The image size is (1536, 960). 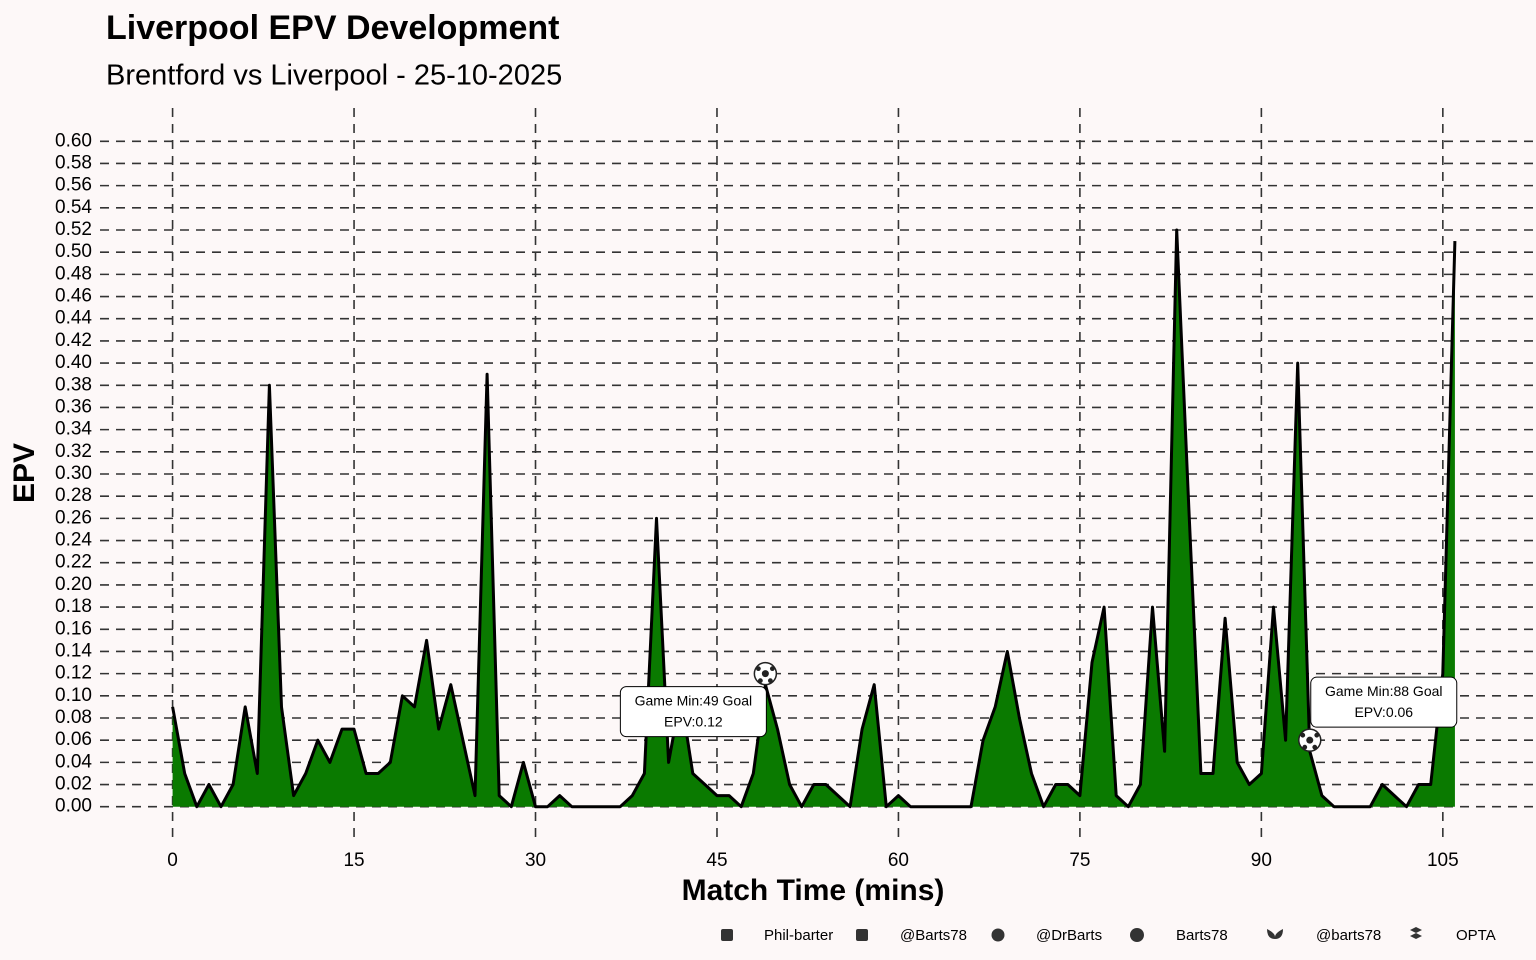 I want to click on annotation: Game Min:88 Goal EPV:0.06, so click(x=1384, y=702).